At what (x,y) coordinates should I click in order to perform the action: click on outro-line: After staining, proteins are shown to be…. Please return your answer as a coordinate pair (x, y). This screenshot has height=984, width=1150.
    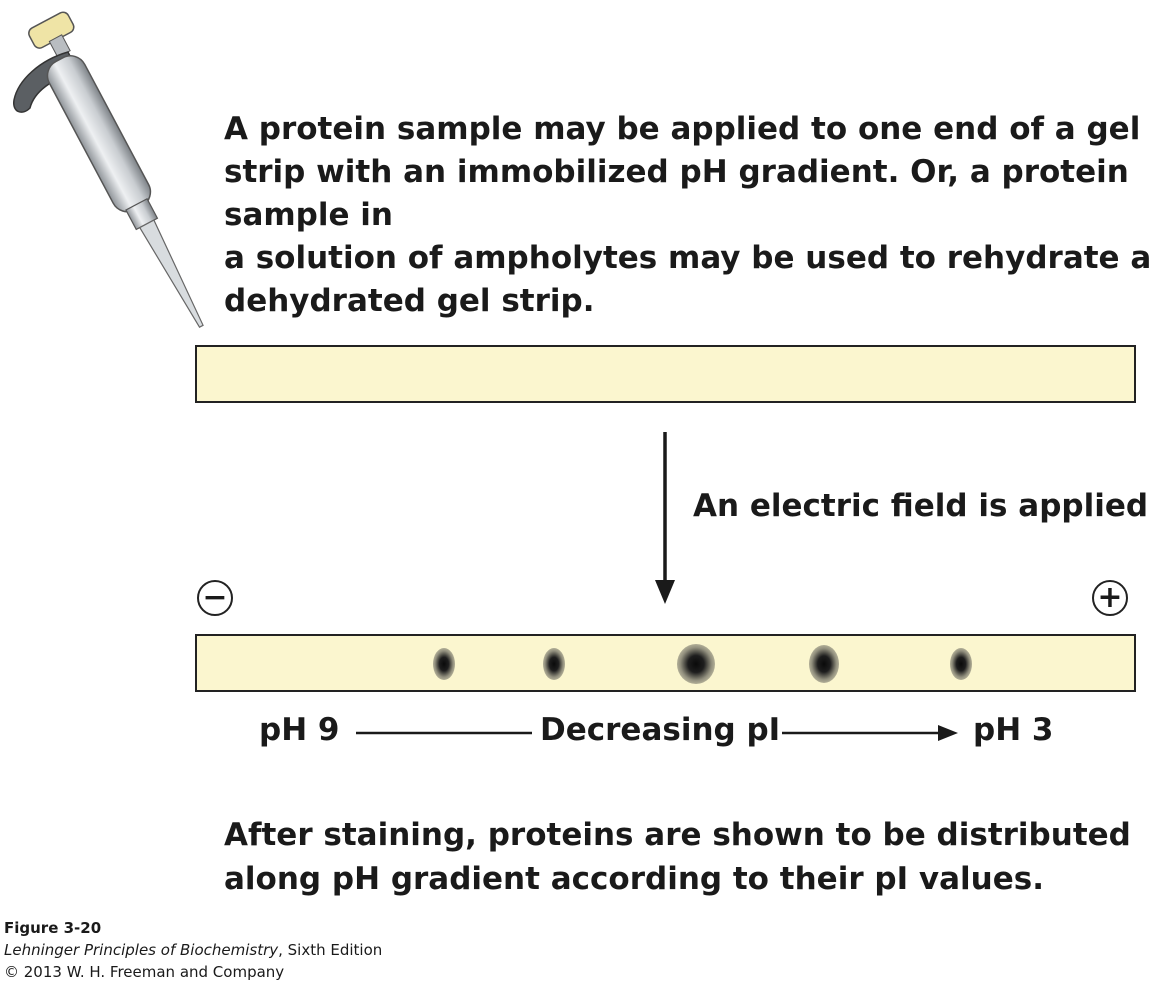
    Looking at the image, I should click on (677, 835).